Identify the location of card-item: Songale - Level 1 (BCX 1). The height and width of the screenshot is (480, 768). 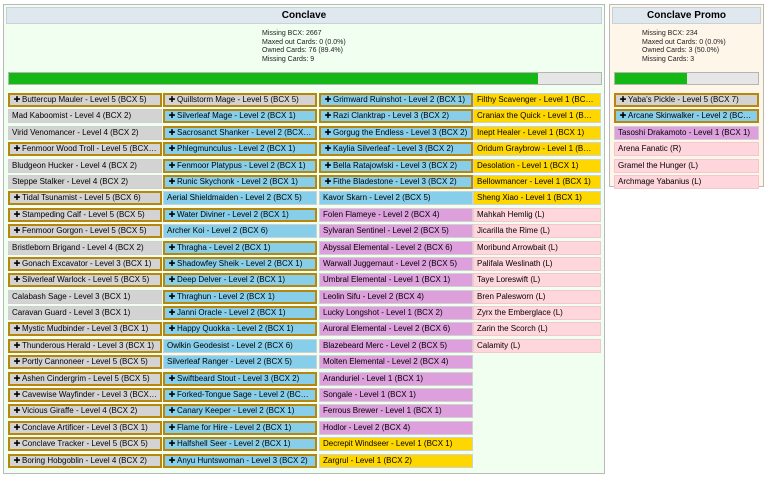
(396, 395).